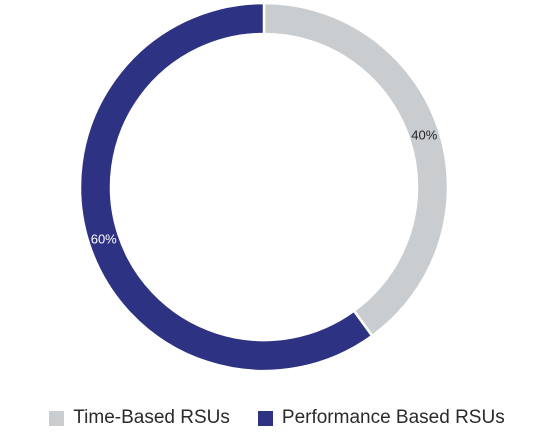  I want to click on legend-swatch-performance-based, so click(265, 418).